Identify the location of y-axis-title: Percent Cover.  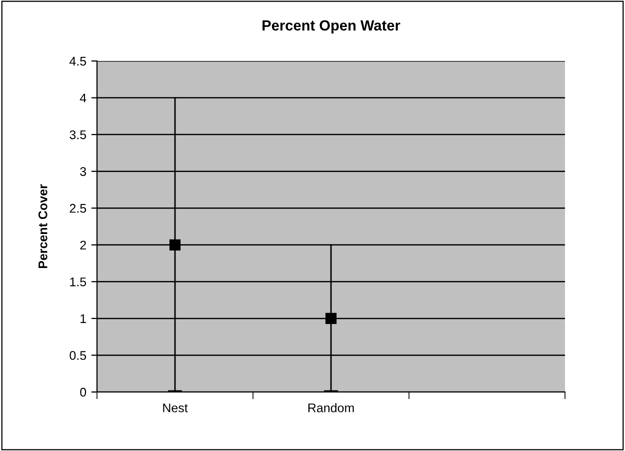
(43, 226).